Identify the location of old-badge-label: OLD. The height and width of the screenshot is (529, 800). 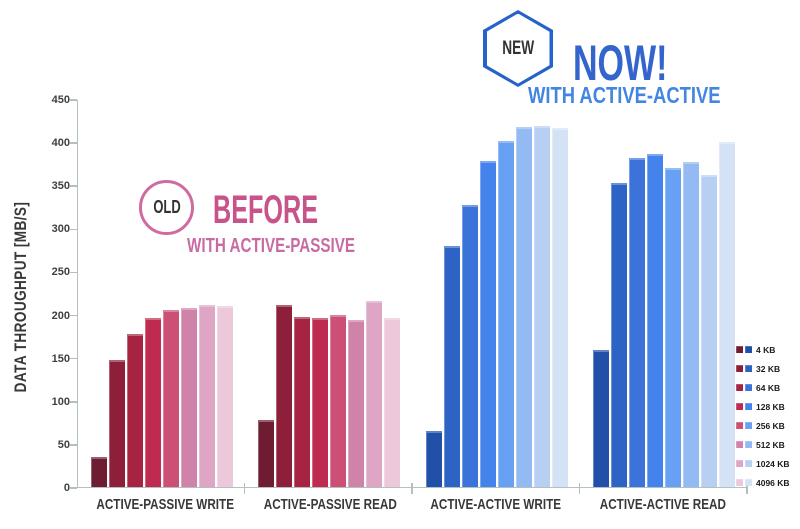
(166, 207).